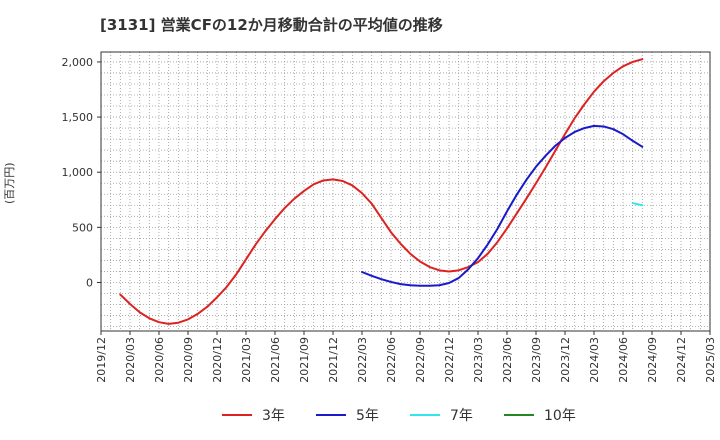  Describe the element at coordinates (78, 117) in the screenshot. I see `y-tick-label: 1,500` at that location.